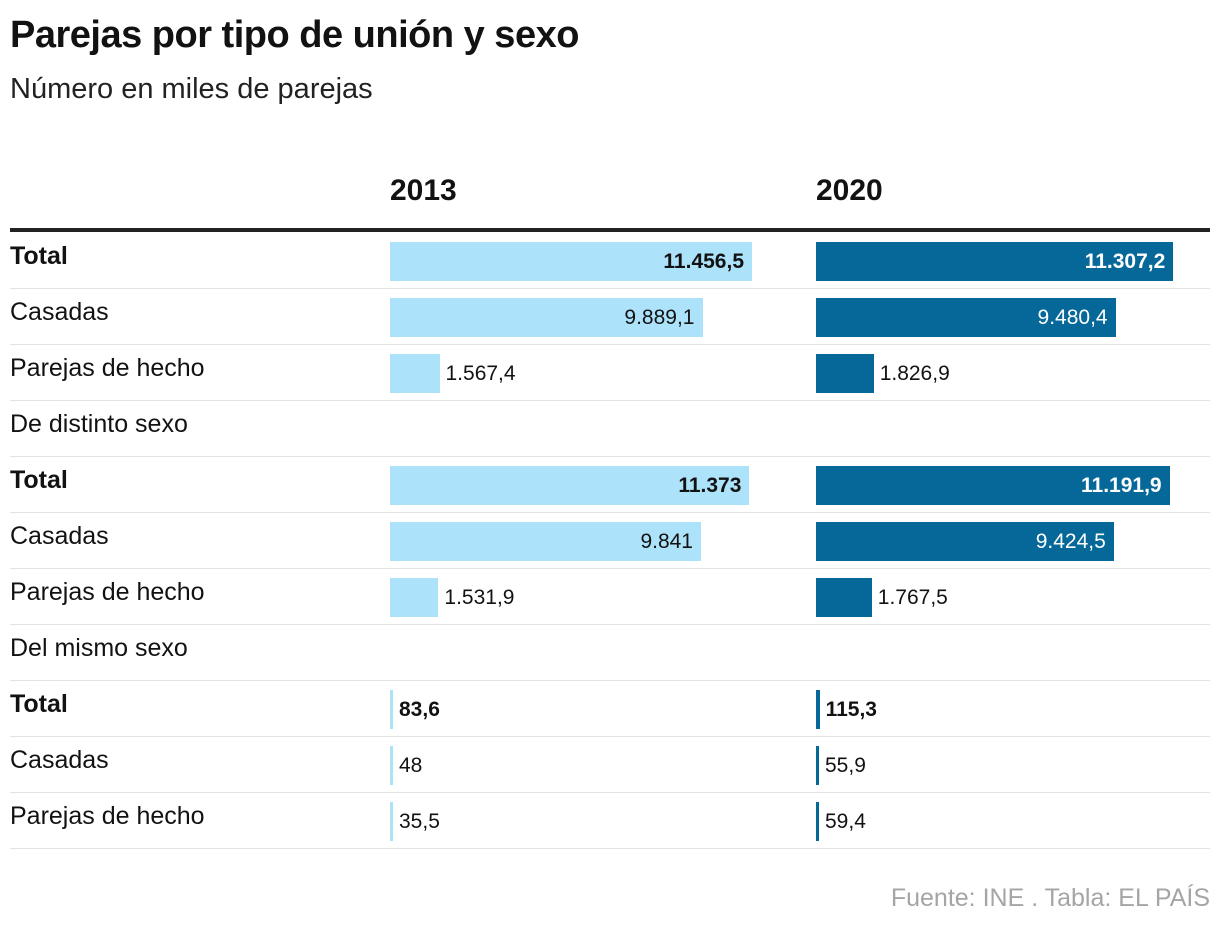  What do you see at coordinates (1125, 261) in the screenshot?
I see `value-label-2020: 11.307,2` at bounding box center [1125, 261].